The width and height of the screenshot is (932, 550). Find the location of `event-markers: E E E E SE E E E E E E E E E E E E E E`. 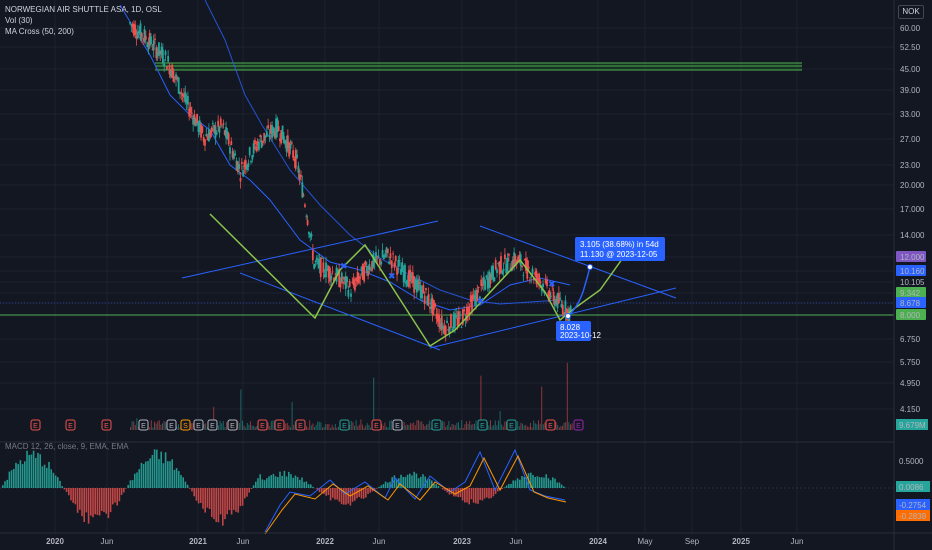

event-markers: E E E E SE E E E E E E E E E E E E E E is located at coordinates (307, 425).